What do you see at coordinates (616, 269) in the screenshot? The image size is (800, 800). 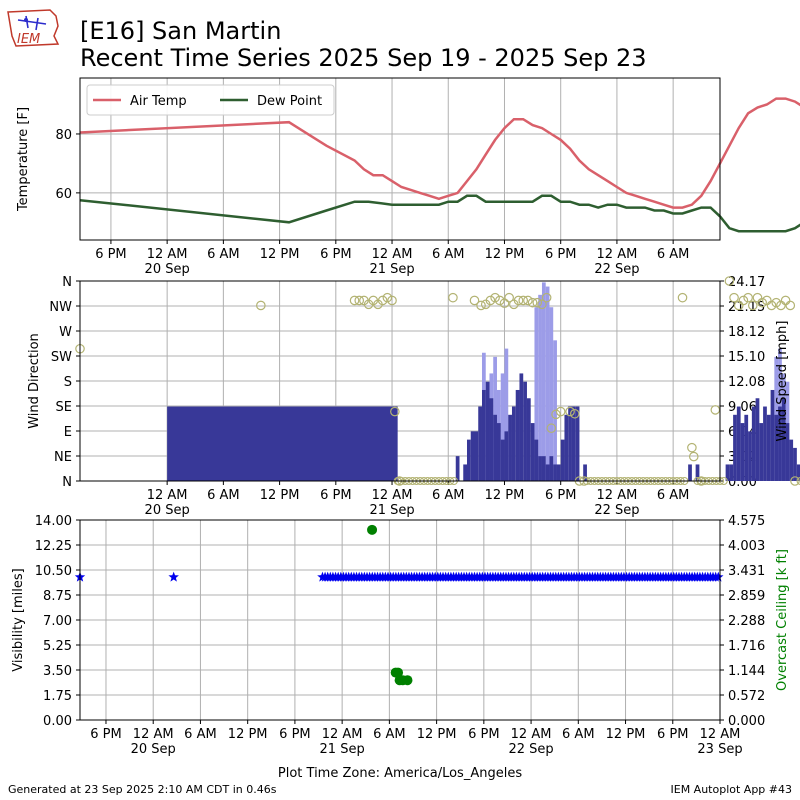 I see `temp-date-label: 22 Sep` at bounding box center [616, 269].